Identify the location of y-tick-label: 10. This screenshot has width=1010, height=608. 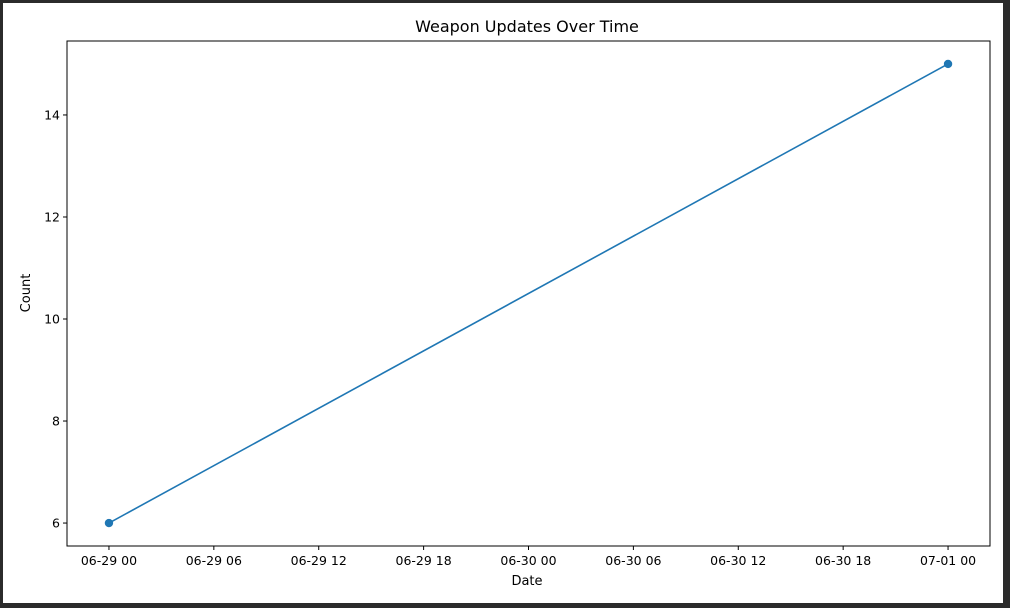
(52, 319).